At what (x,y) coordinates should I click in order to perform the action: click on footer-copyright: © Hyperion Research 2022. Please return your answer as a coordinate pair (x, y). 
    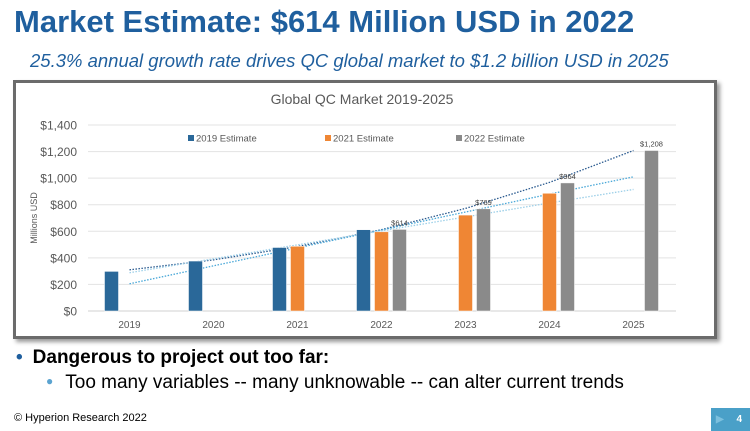
    Looking at the image, I should click on (80, 418).